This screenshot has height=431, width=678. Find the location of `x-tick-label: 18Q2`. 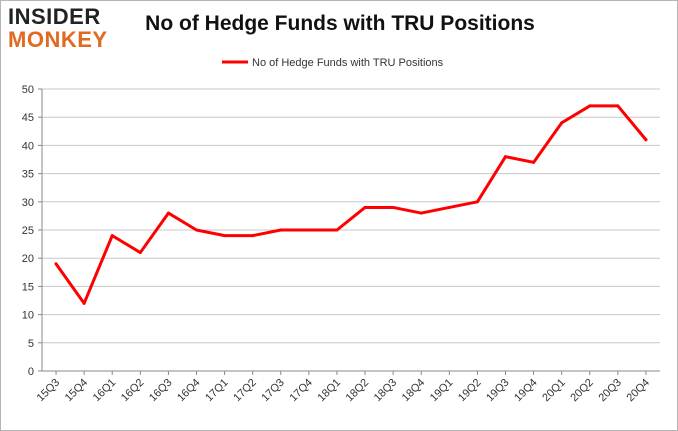

x-tick-label: 18Q2 is located at coordinates (358, 391).